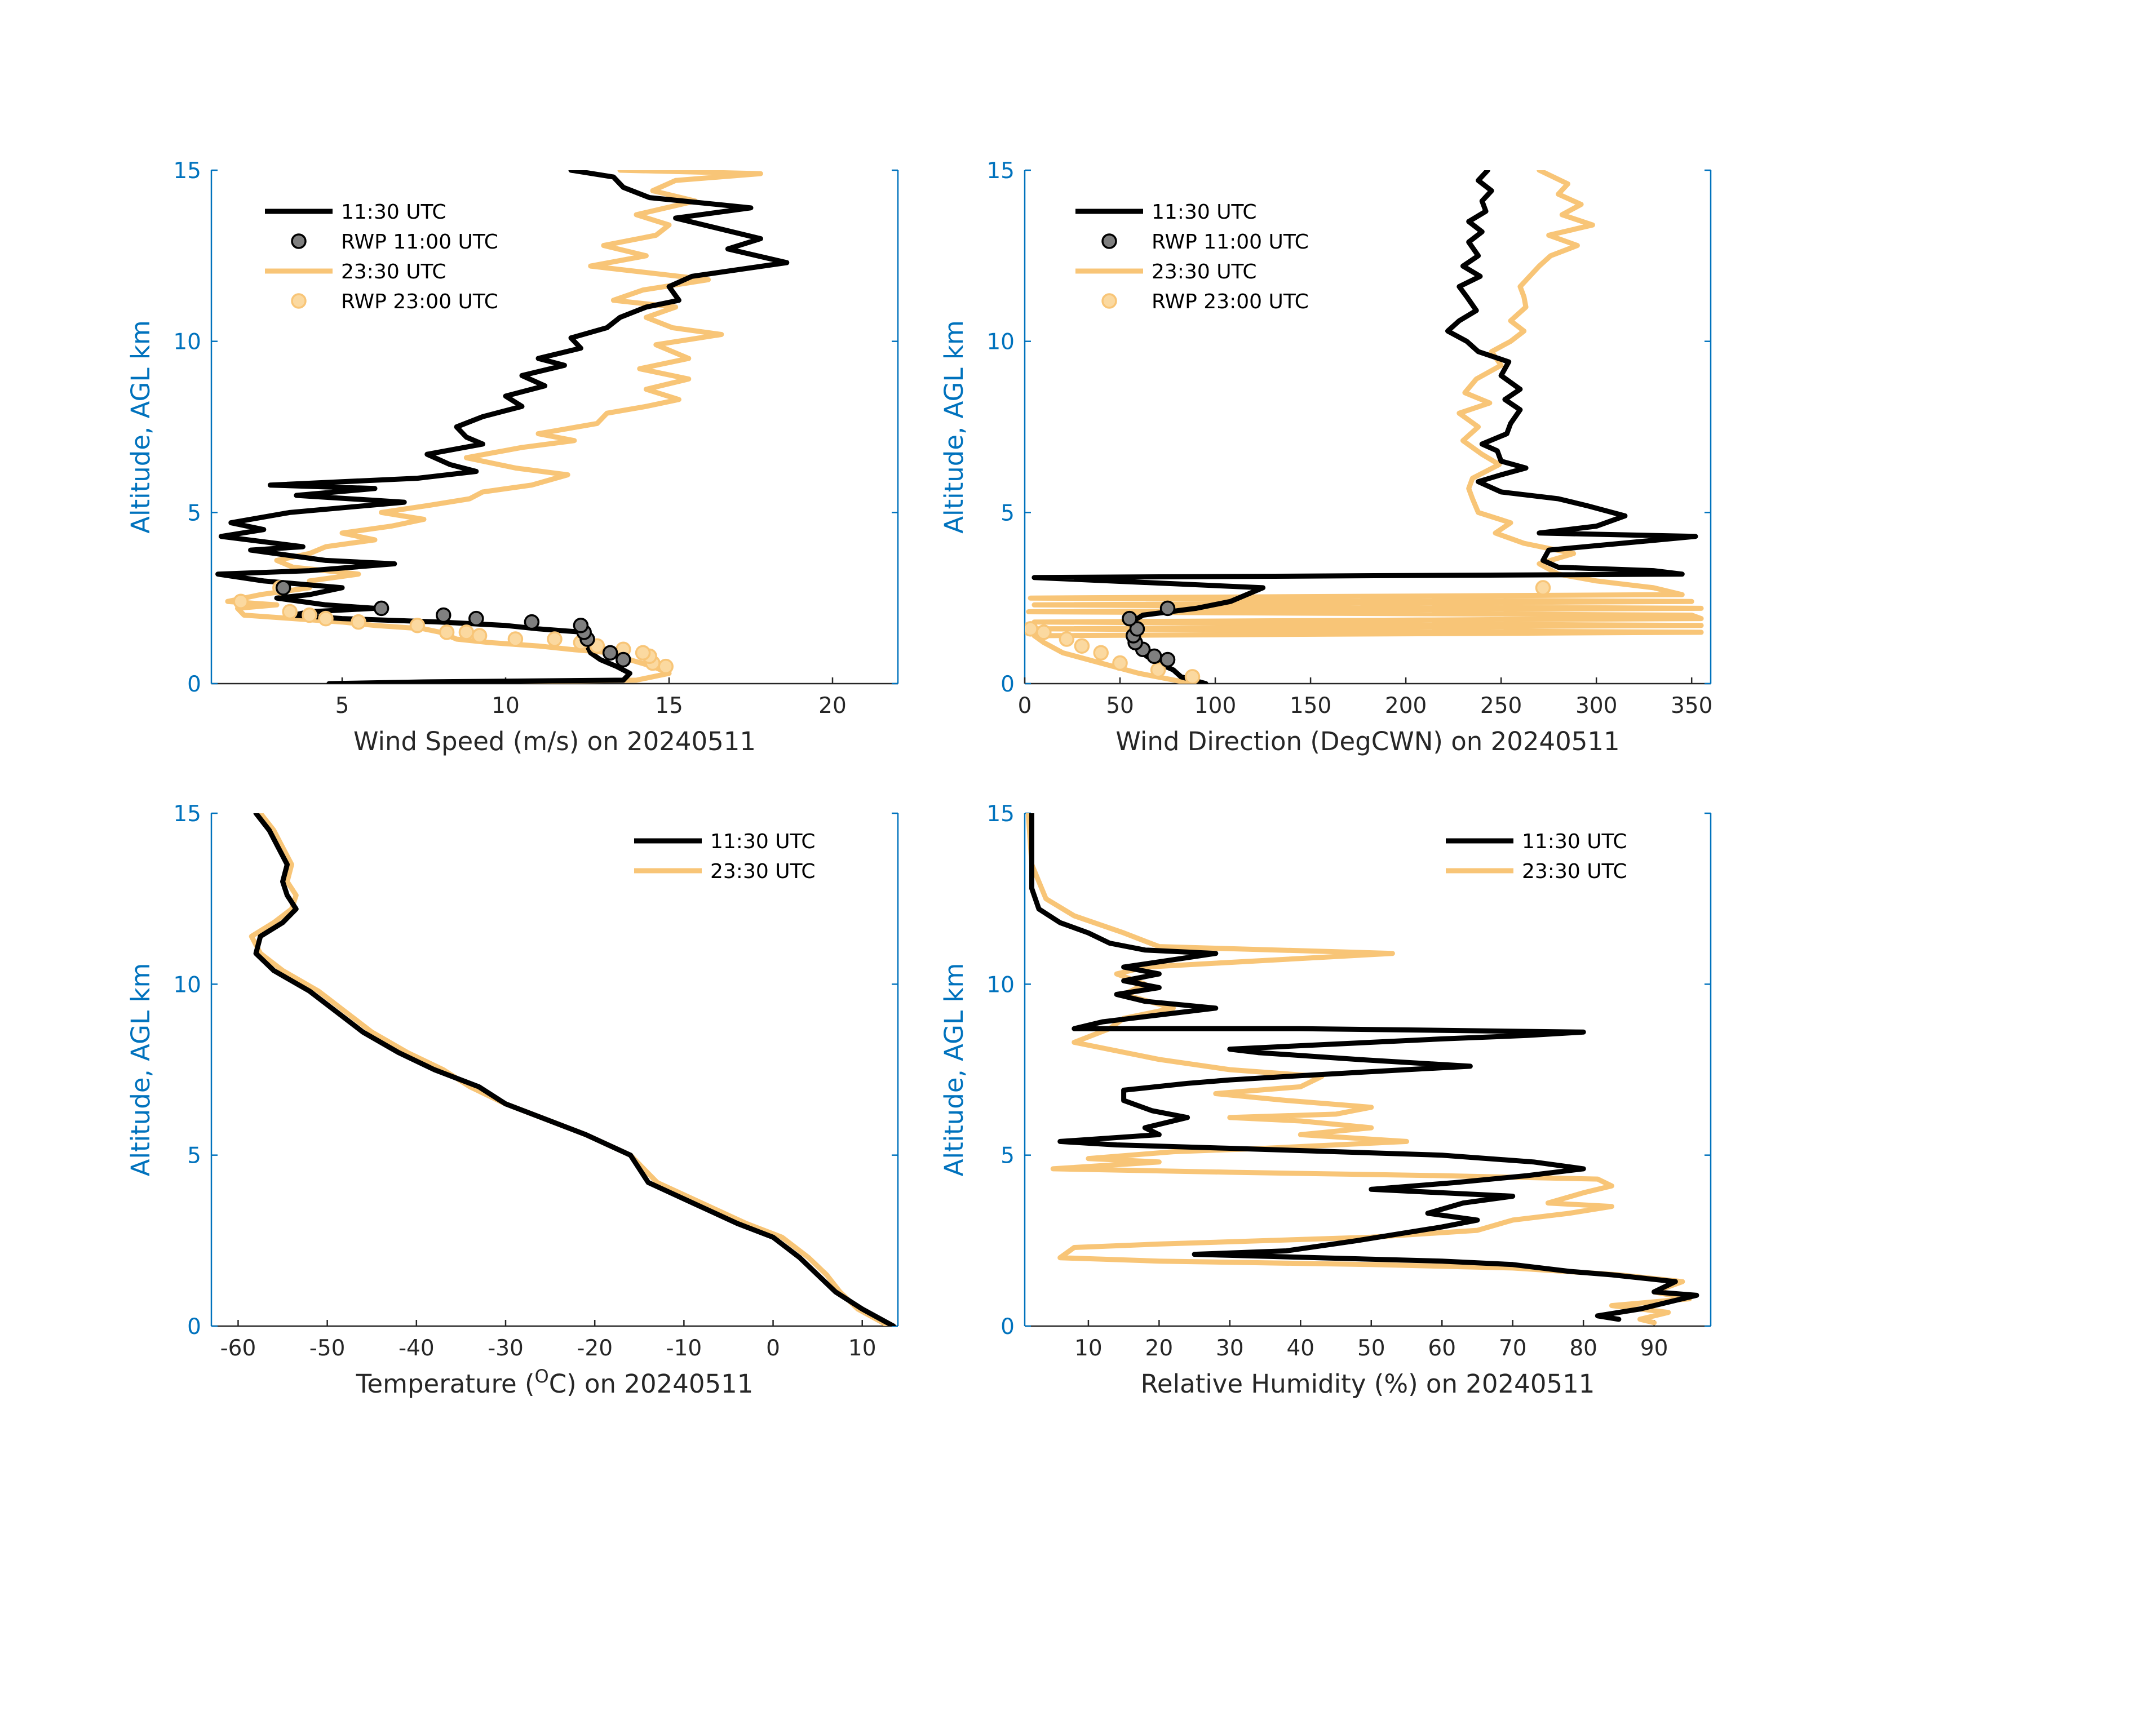  What do you see at coordinates (1654, 1348) in the screenshot?
I see `relative-humidity-x-tick-label: 90` at bounding box center [1654, 1348].